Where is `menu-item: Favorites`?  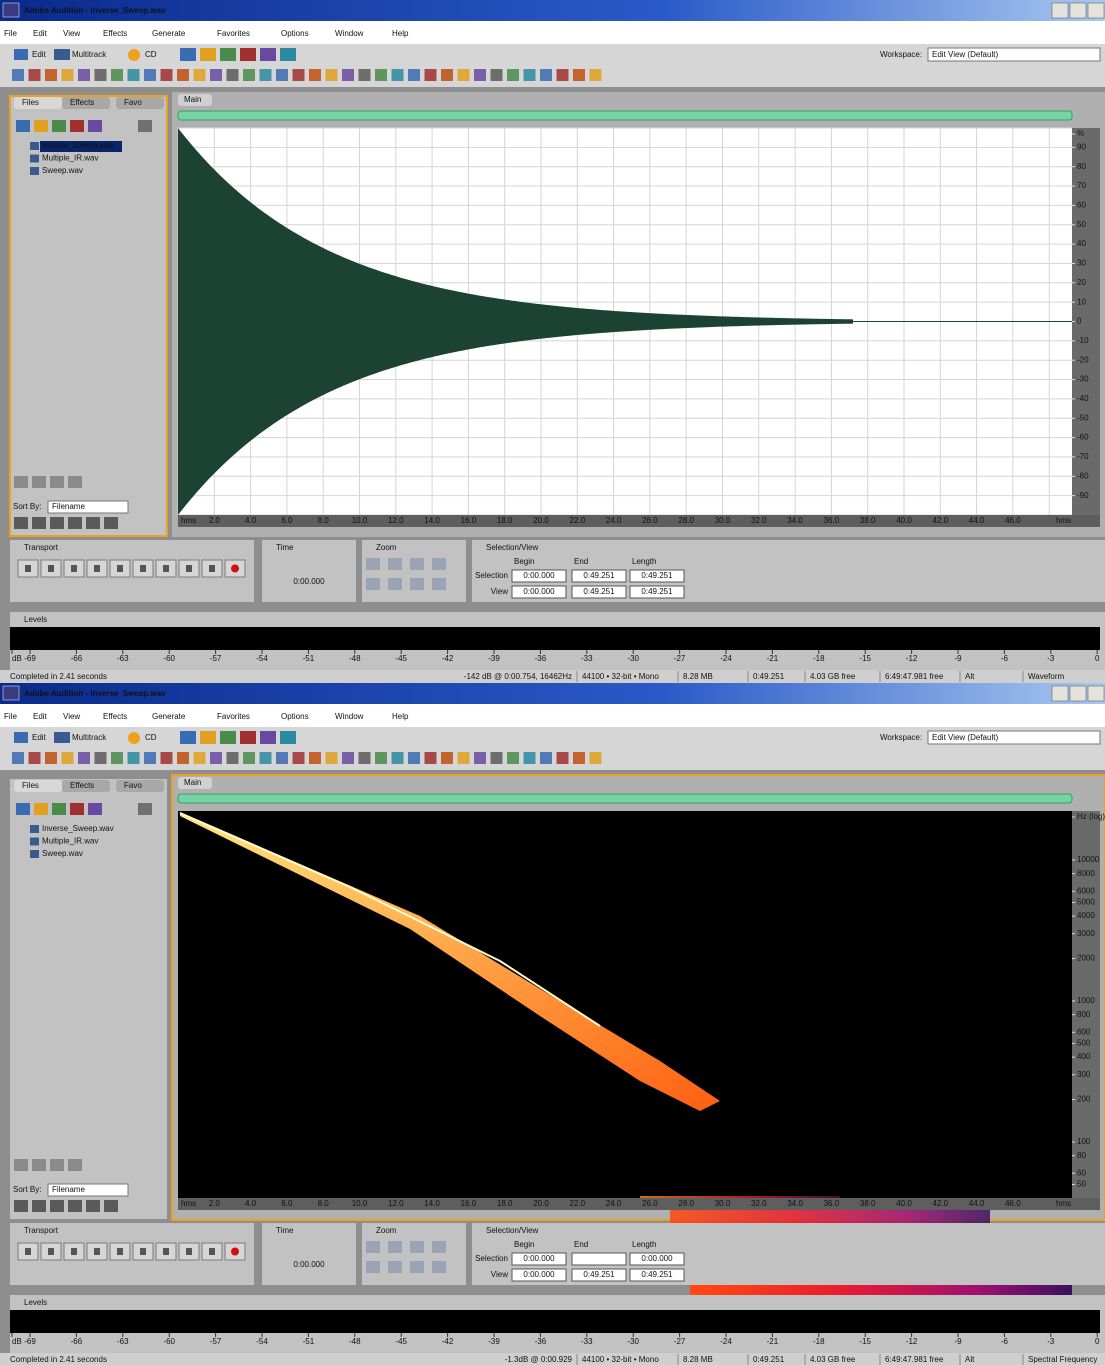
menu-item: Favorites is located at coordinates (233, 33).